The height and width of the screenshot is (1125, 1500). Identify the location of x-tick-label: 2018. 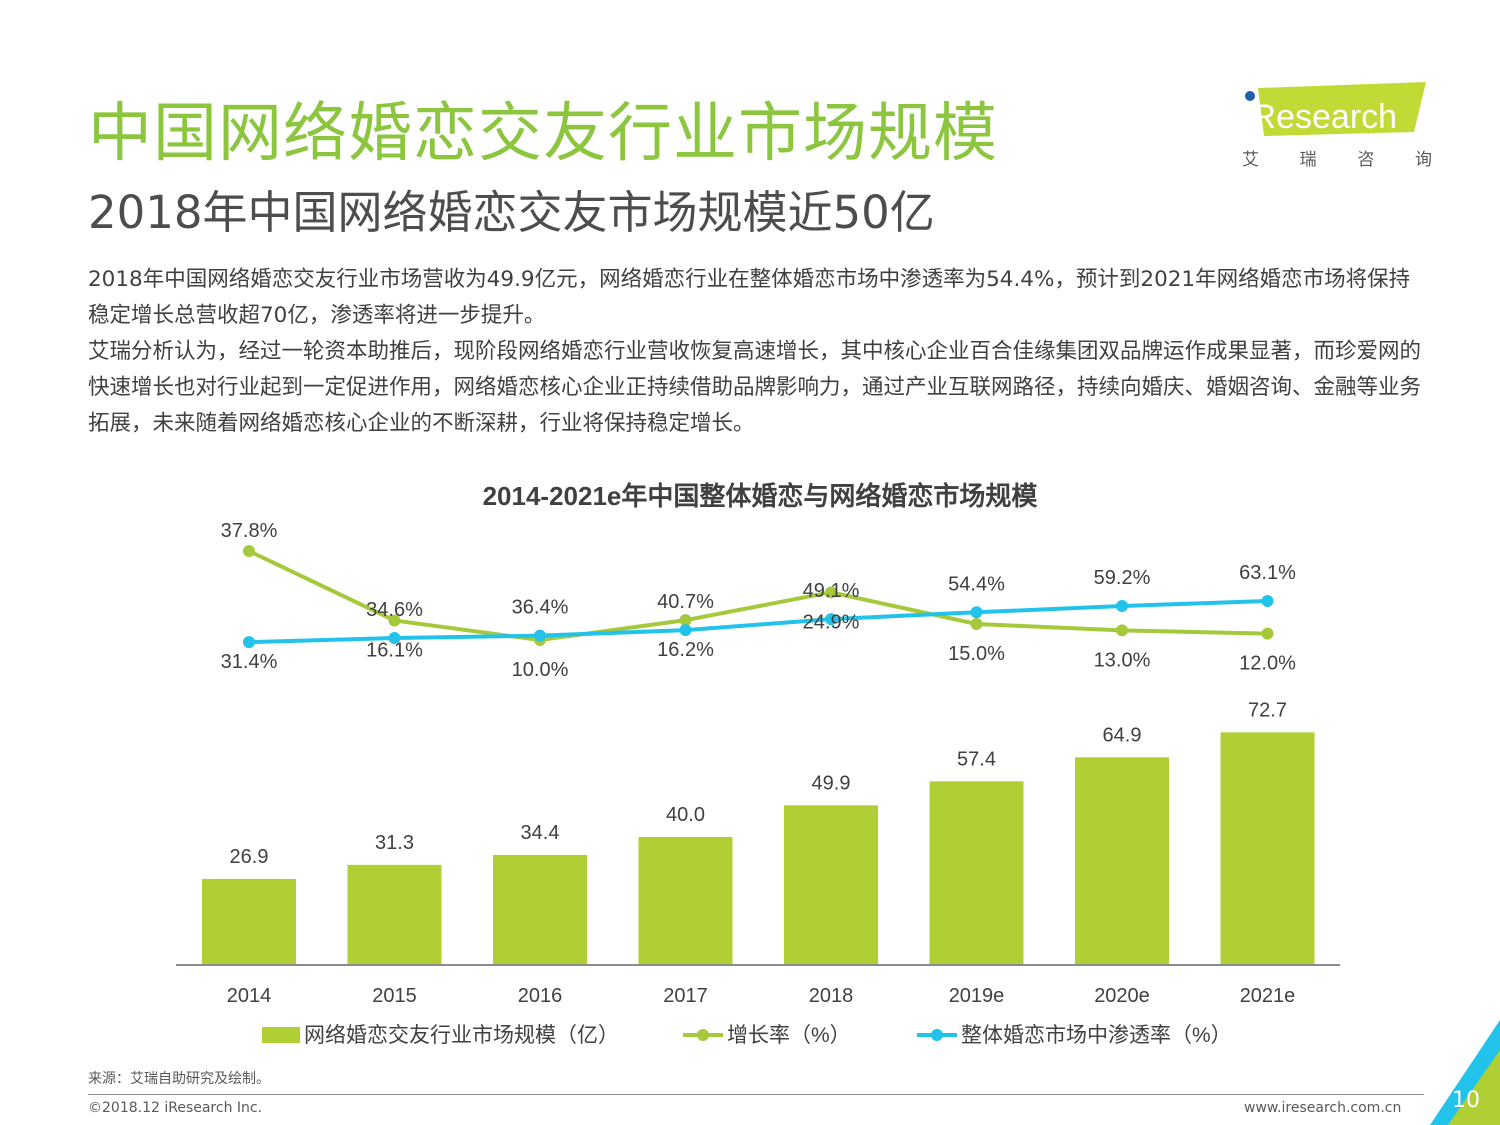
(831, 996).